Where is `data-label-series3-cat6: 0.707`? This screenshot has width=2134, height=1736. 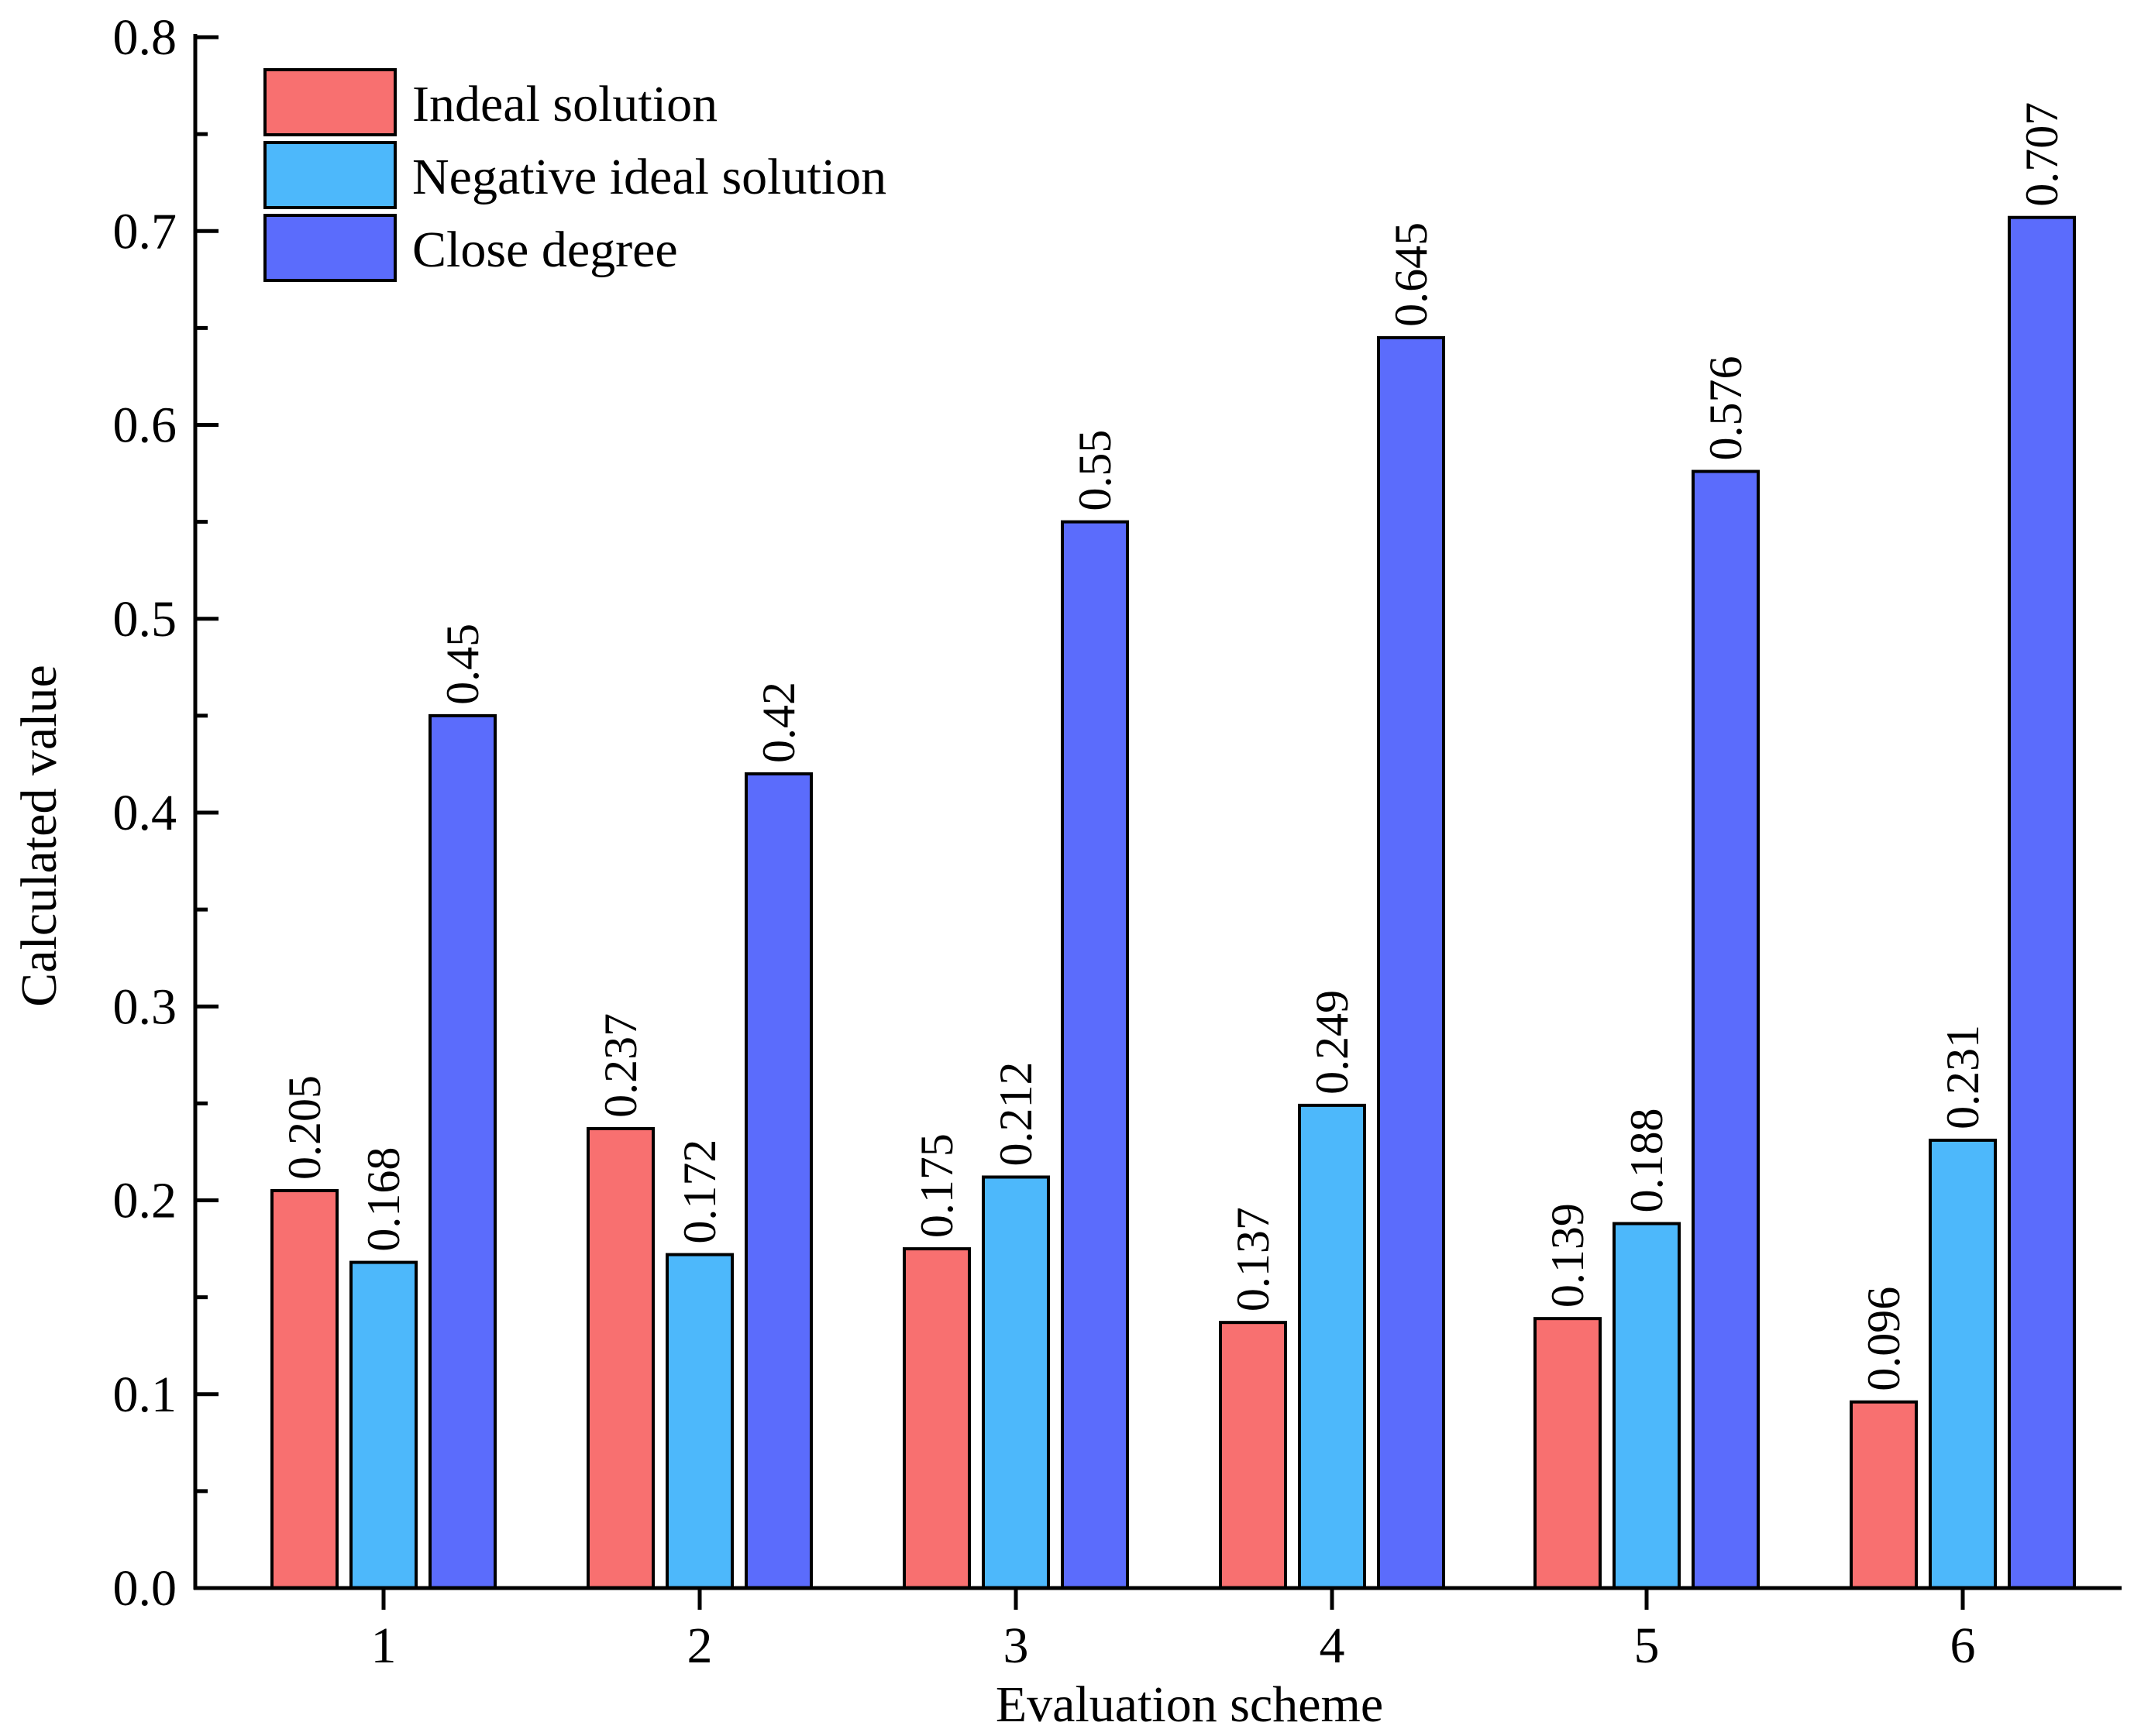 data-label-series3-cat6: 0.707 is located at coordinates (2042, 154).